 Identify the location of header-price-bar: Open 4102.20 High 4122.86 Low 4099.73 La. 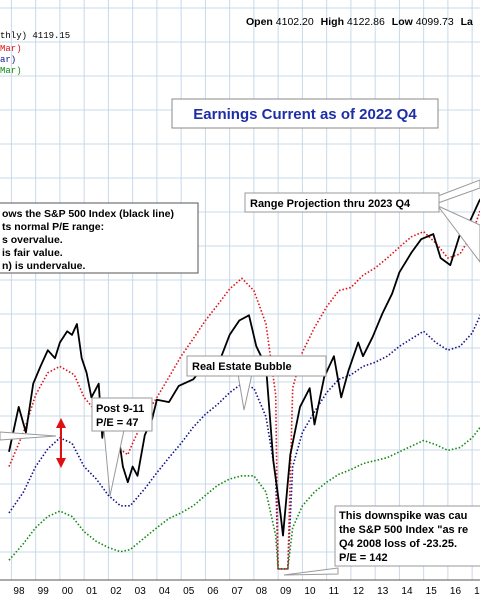
(359, 22).